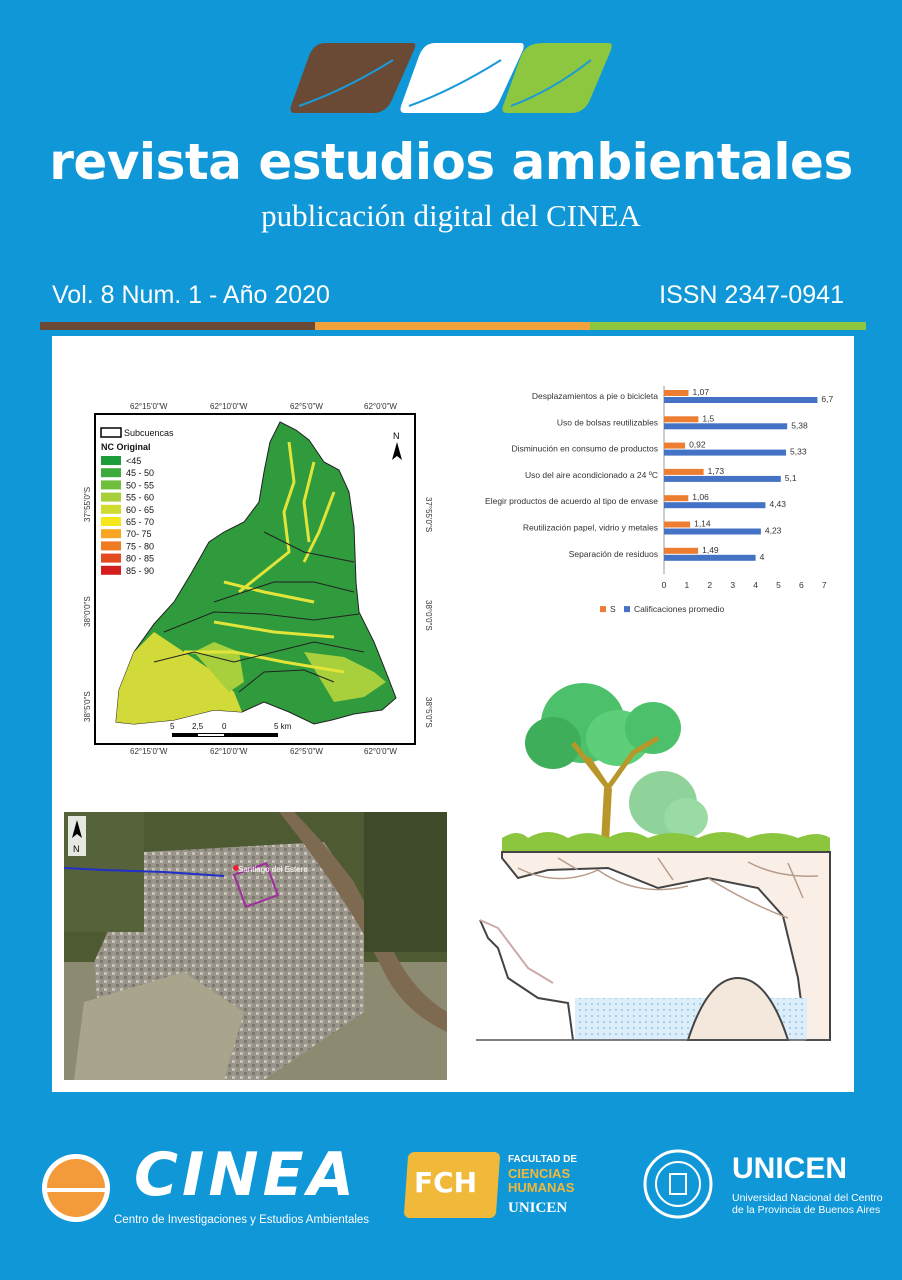  I want to click on tree-cave-illustration, so click(650, 864).